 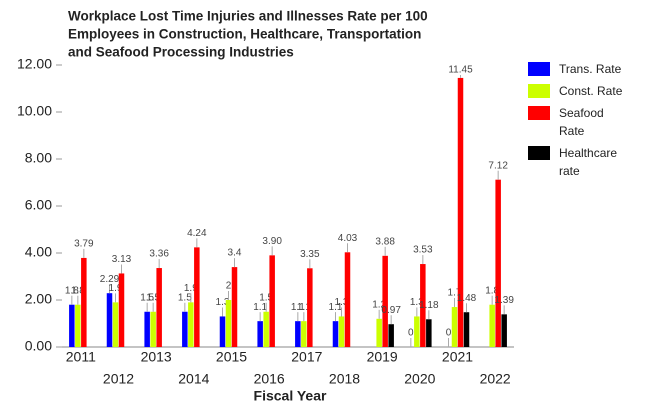 What do you see at coordinates (460, 70) in the screenshot?
I see `data-label: 11.45` at bounding box center [460, 70].